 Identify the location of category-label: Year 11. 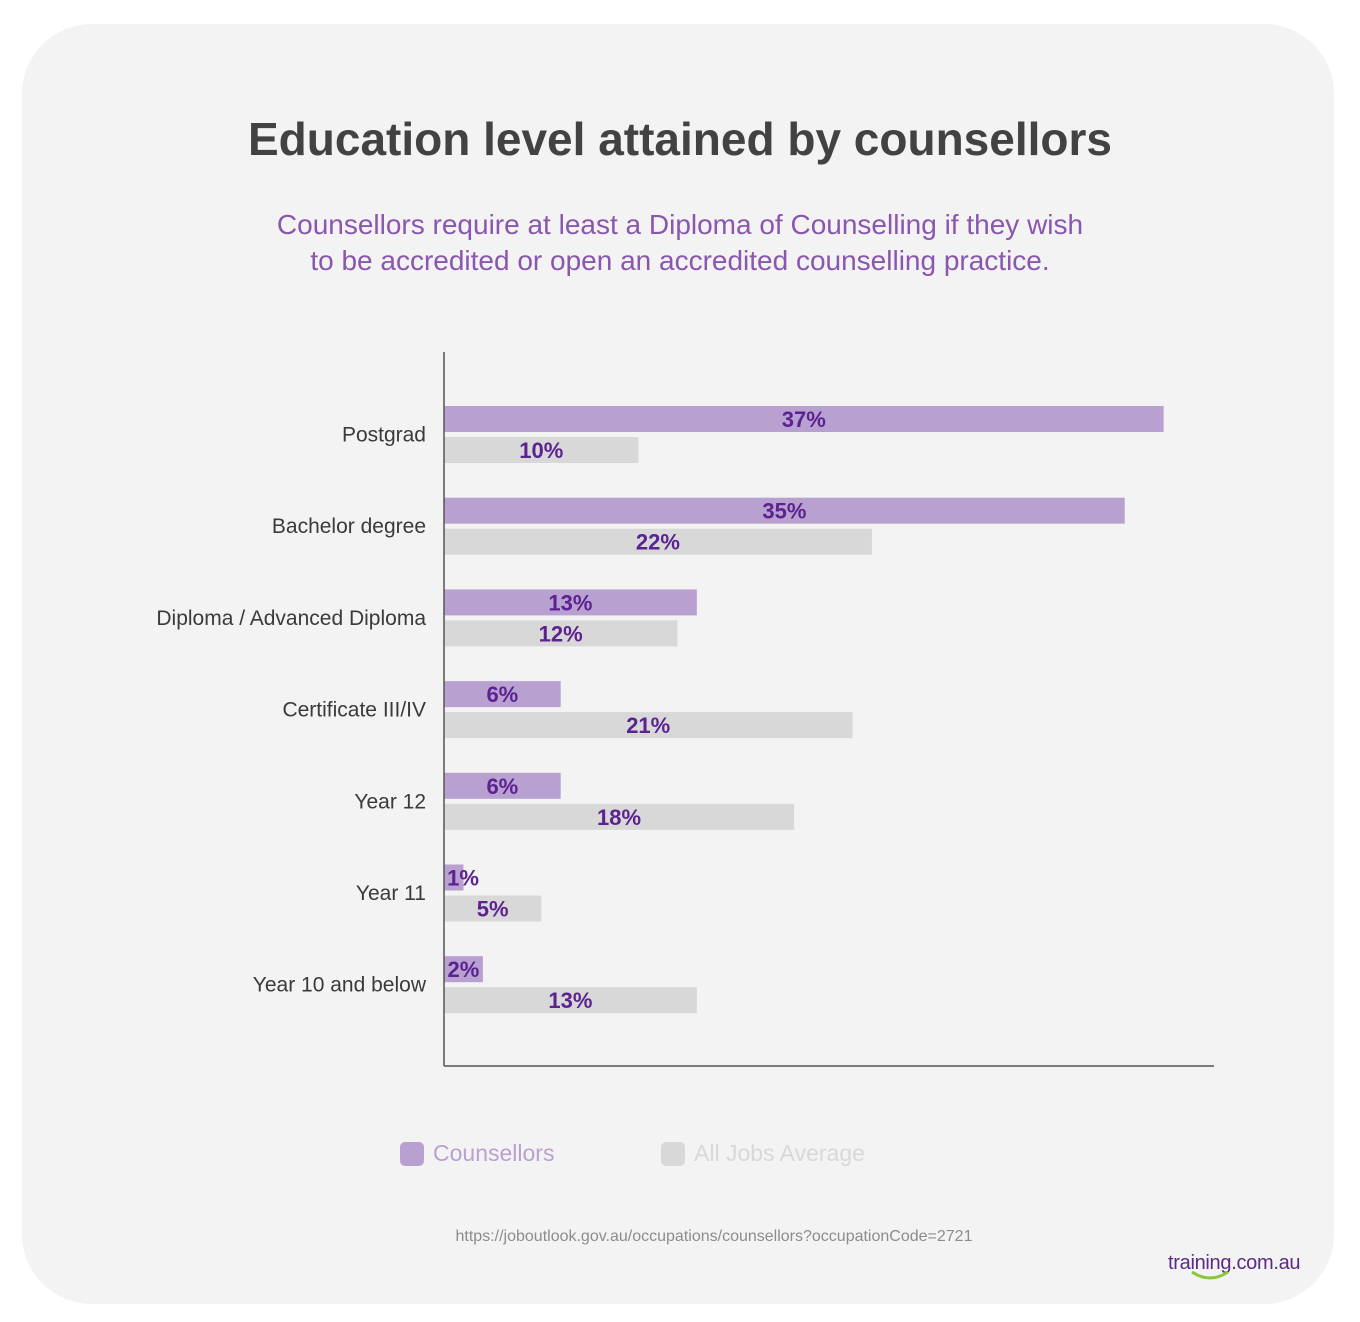
(391, 893).